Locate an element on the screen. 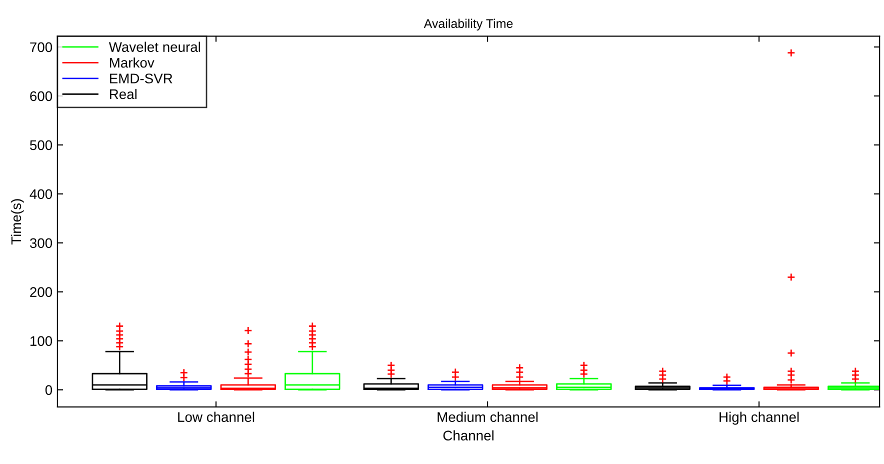 The width and height of the screenshot is (884, 464). x-tick-label: Medium channel is located at coordinates (488, 417).